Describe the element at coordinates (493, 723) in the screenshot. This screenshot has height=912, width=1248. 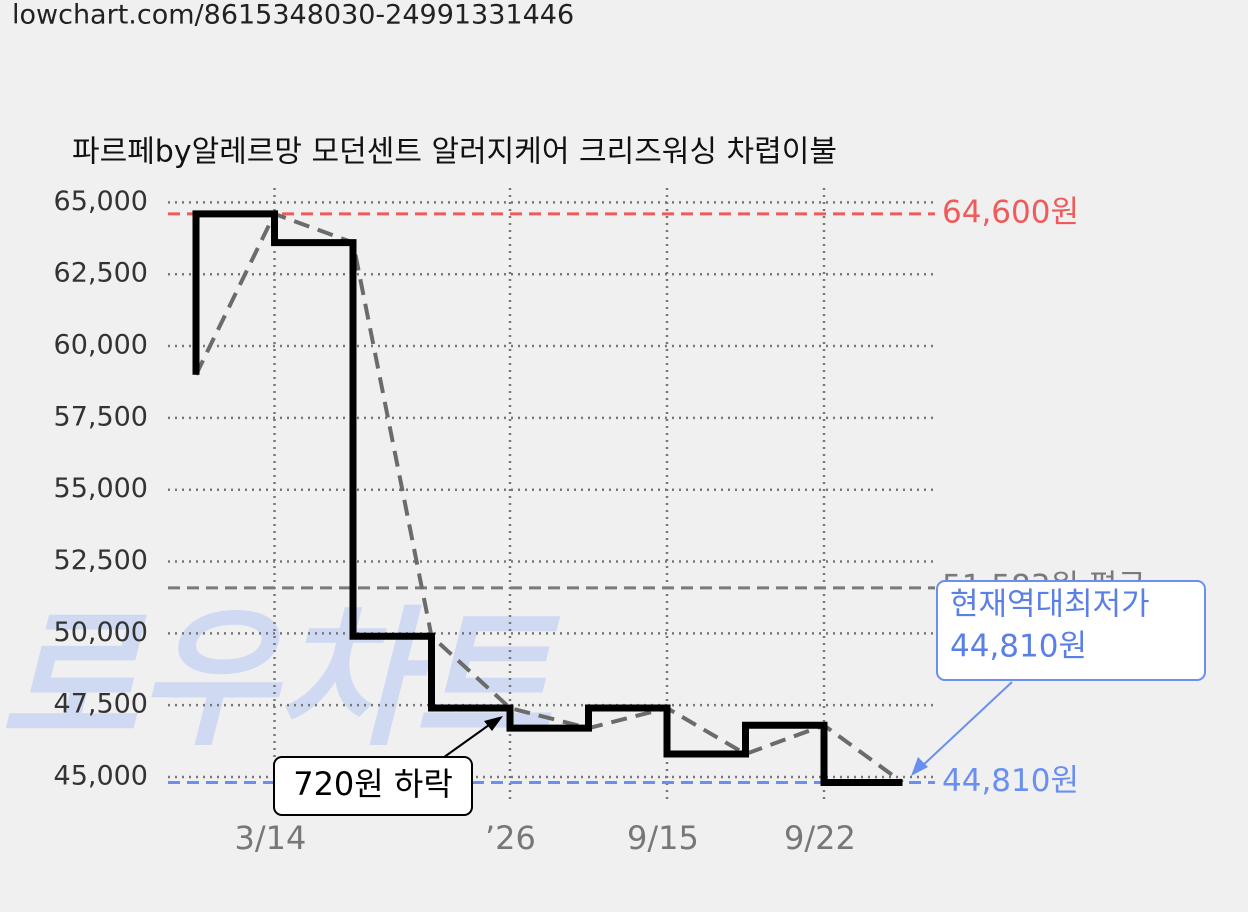
I see `annotation-arrowhead` at that location.